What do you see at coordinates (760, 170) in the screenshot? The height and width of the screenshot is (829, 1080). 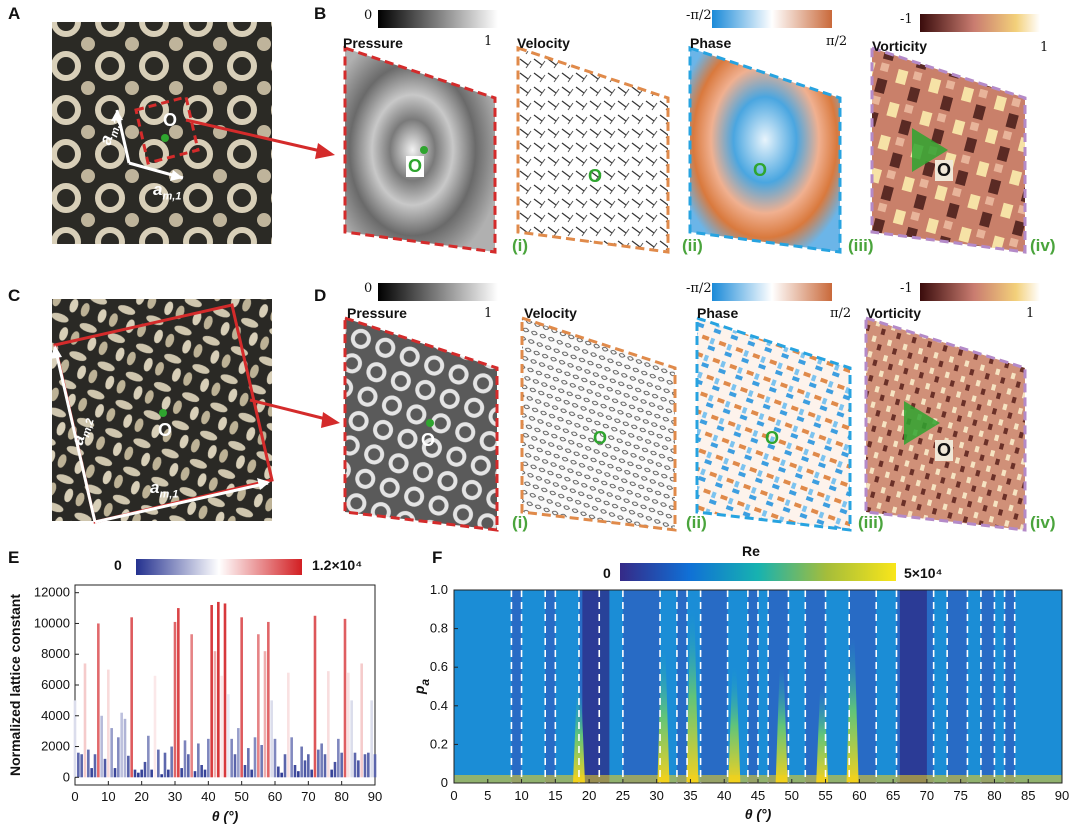 I see `origin-label-b3: O` at bounding box center [760, 170].